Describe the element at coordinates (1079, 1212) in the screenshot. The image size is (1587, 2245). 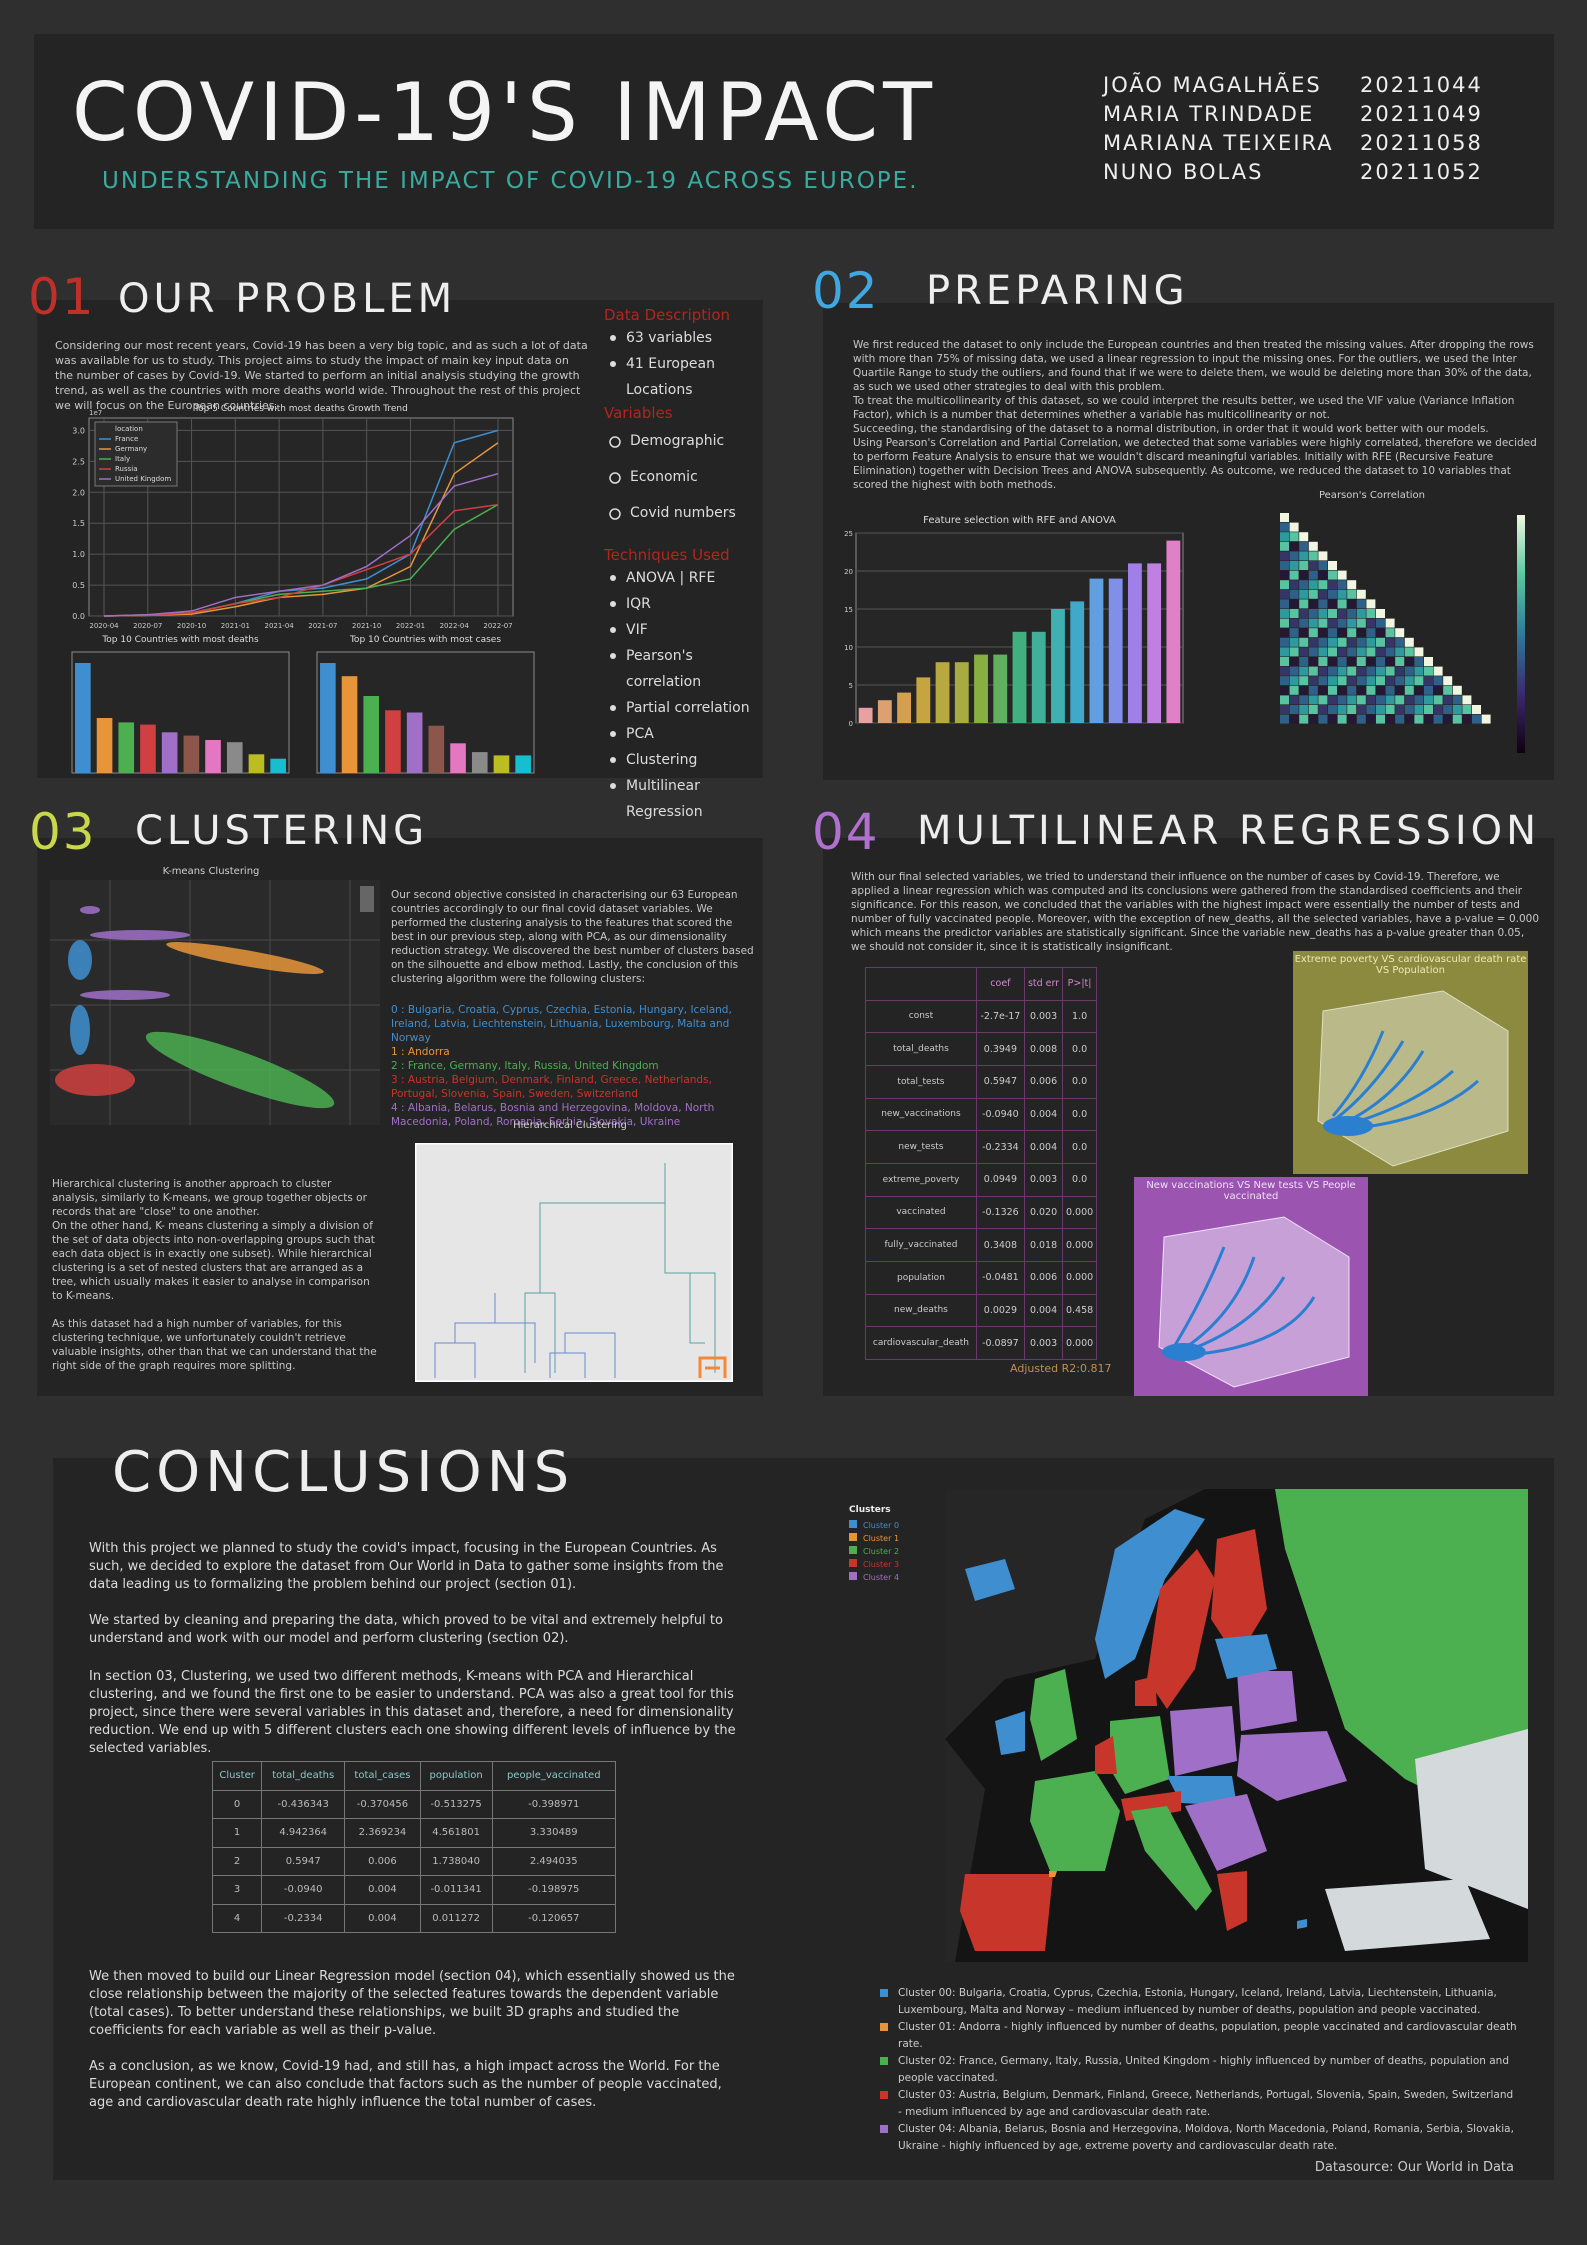
I see `table-cell: 0.000` at that location.